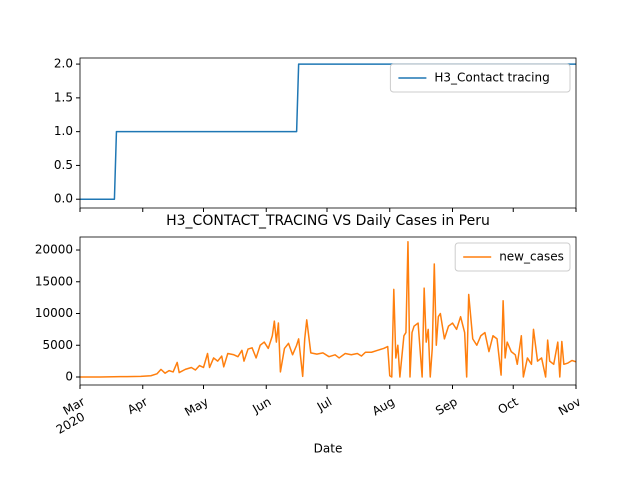 The image size is (640, 484). What do you see at coordinates (324, 405) in the screenshot?
I see `x-tick-label: Jul` at bounding box center [324, 405].